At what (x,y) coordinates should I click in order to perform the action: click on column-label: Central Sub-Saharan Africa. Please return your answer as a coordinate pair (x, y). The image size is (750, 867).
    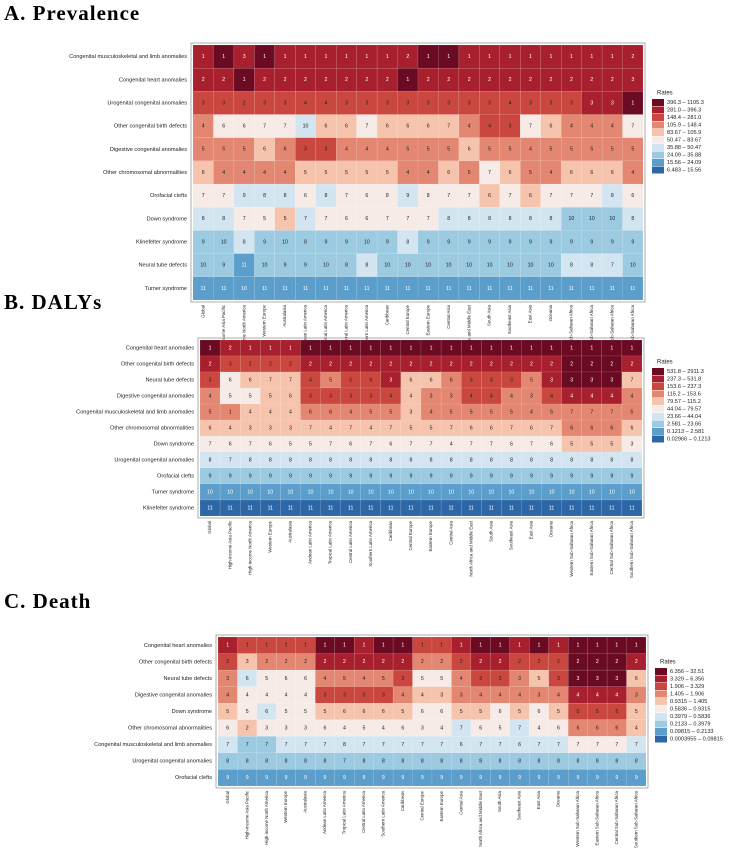
    Looking at the image, I should click on (611, 547).